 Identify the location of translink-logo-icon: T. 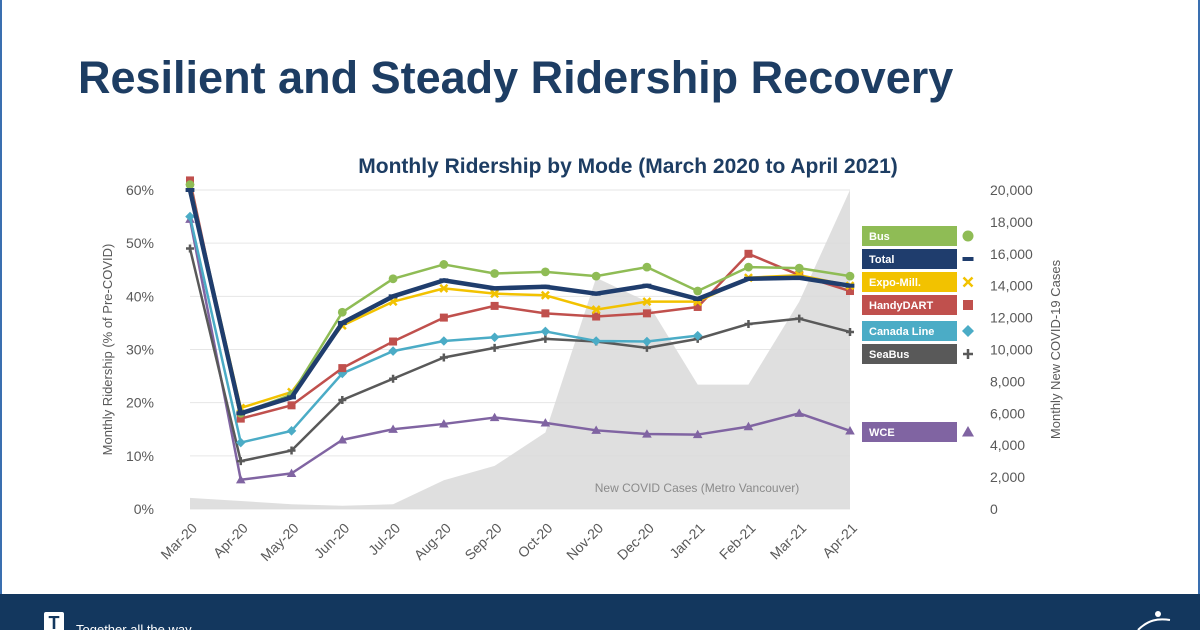
(54, 621).